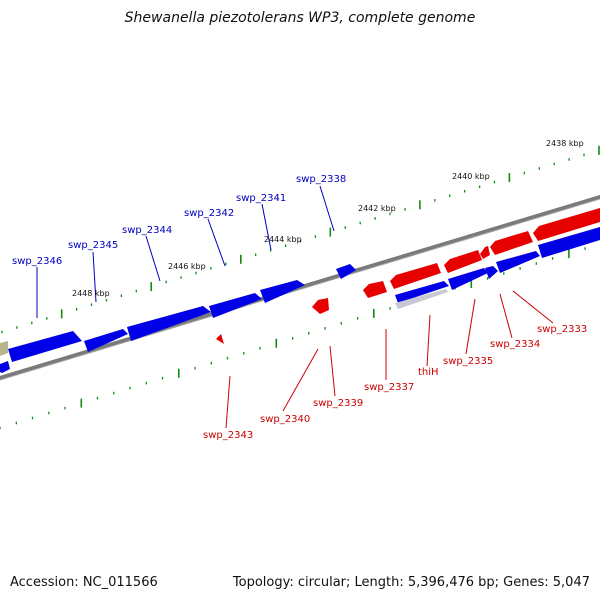  What do you see at coordinates (338, 403) in the screenshot?
I see `gene-label-rev: swp_2339` at bounding box center [338, 403].